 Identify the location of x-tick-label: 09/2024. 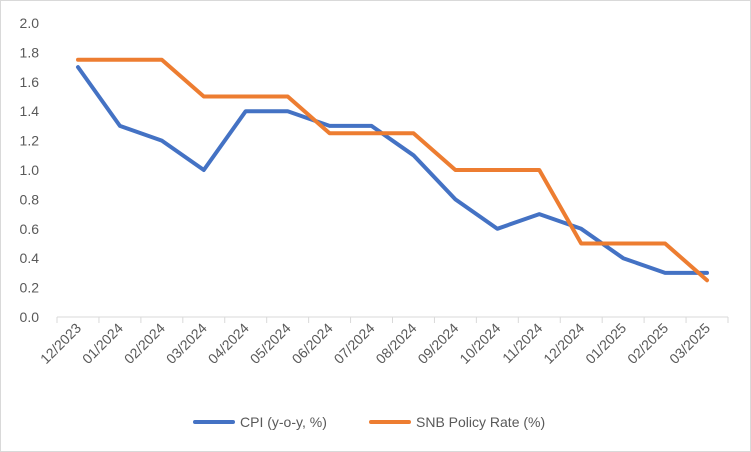
(437, 343).